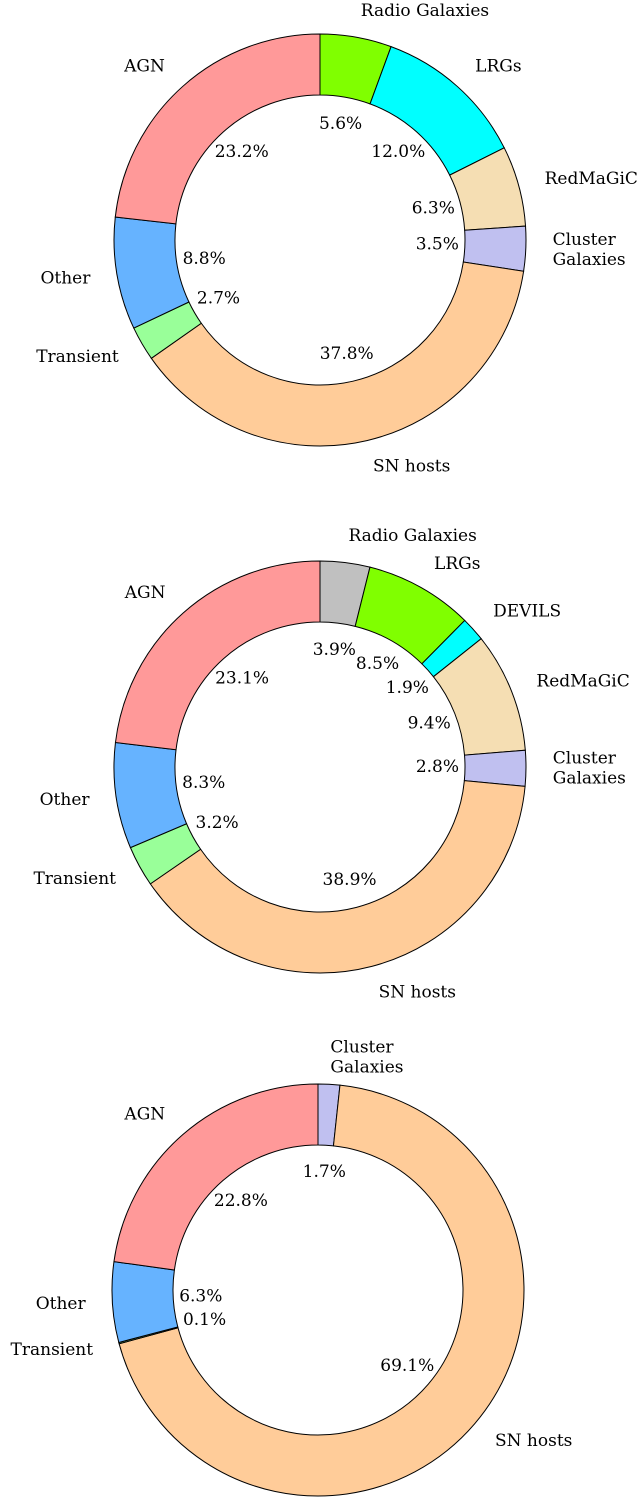  What do you see at coordinates (242, 679) in the screenshot?
I see `percent-label: 23.1%` at bounding box center [242, 679].